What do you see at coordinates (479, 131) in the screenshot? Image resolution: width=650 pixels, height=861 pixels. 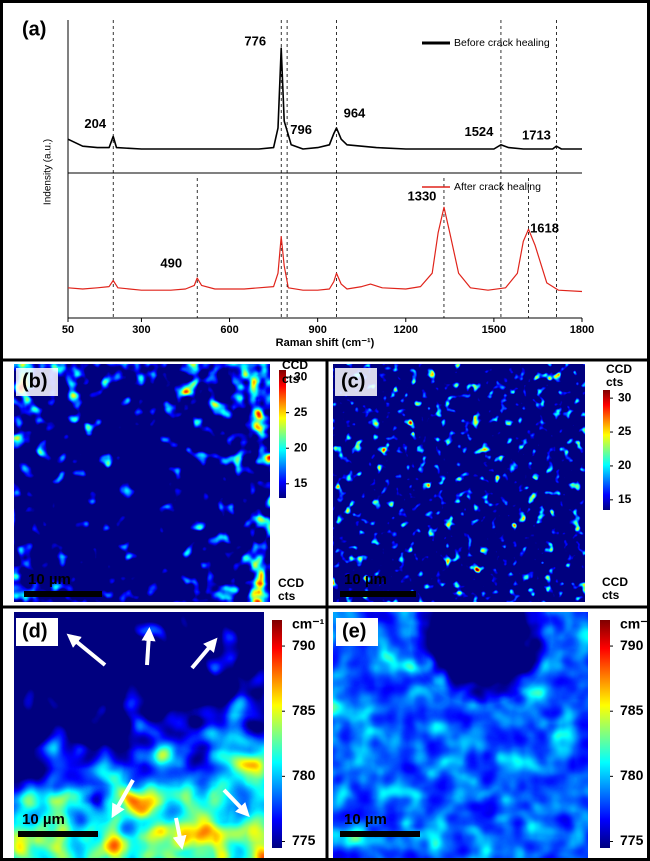 I see `peak-label: 1524` at bounding box center [479, 131].